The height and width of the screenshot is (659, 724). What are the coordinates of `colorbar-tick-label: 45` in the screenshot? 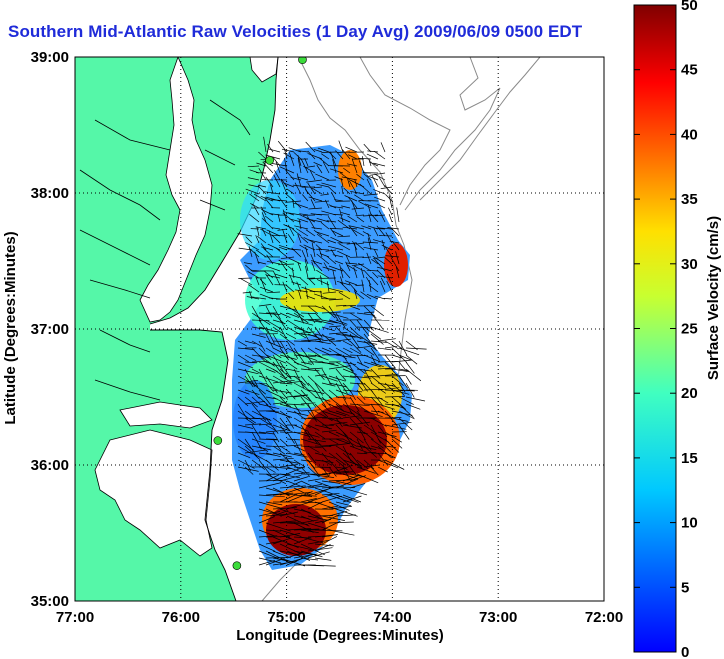 It's located at (689, 70).